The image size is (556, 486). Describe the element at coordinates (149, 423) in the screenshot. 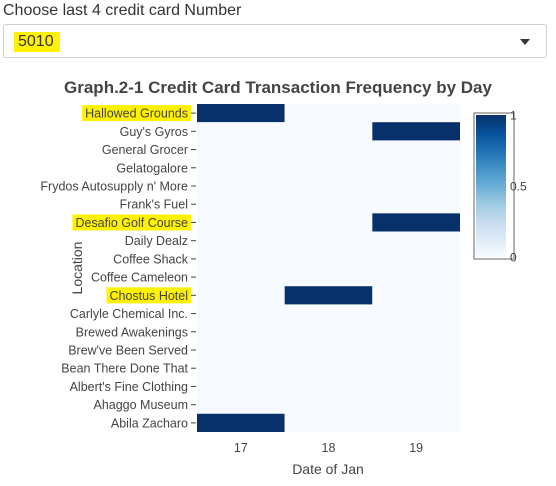

I see `y-tick-label: Abila Zacharo` at that location.